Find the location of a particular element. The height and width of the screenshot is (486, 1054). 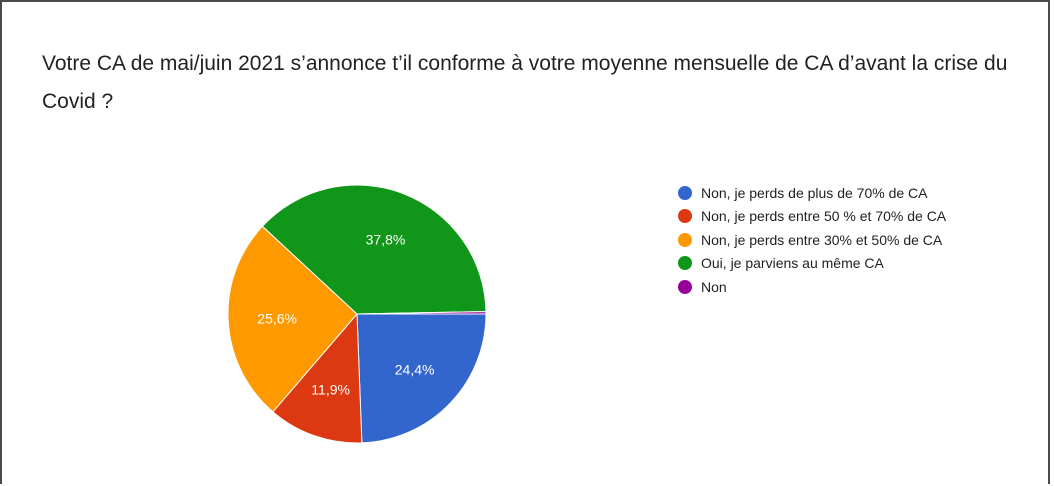

legend-item: Non, je perds entre 50 % et 70% de CA is located at coordinates (812, 217).